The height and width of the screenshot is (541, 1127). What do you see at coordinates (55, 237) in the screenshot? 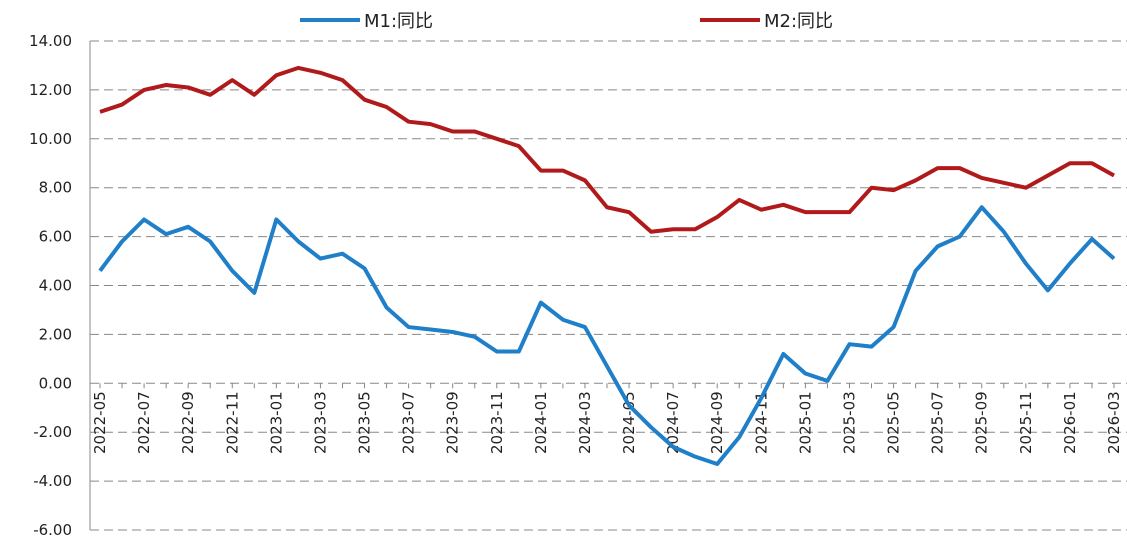
I see `y-tick-label: 6.00` at bounding box center [55, 237].